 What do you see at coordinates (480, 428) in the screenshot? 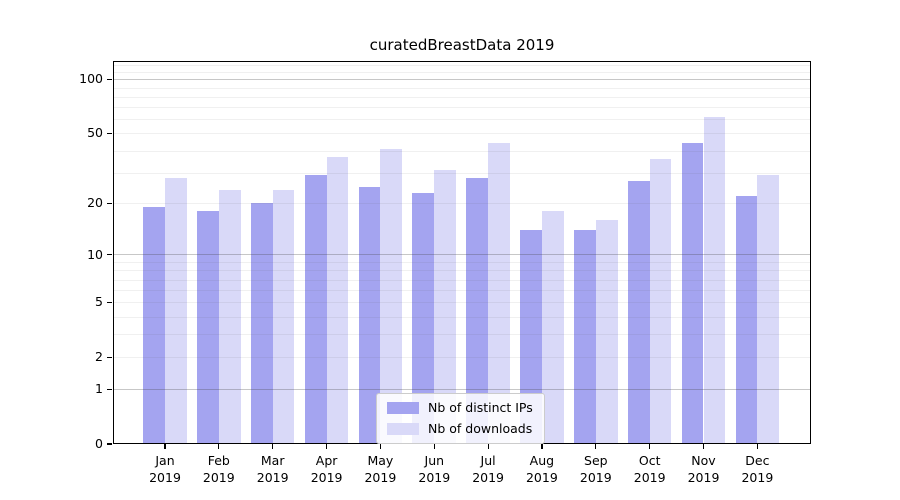
I see `legend-label-downloads: Nb of downloads` at bounding box center [480, 428].